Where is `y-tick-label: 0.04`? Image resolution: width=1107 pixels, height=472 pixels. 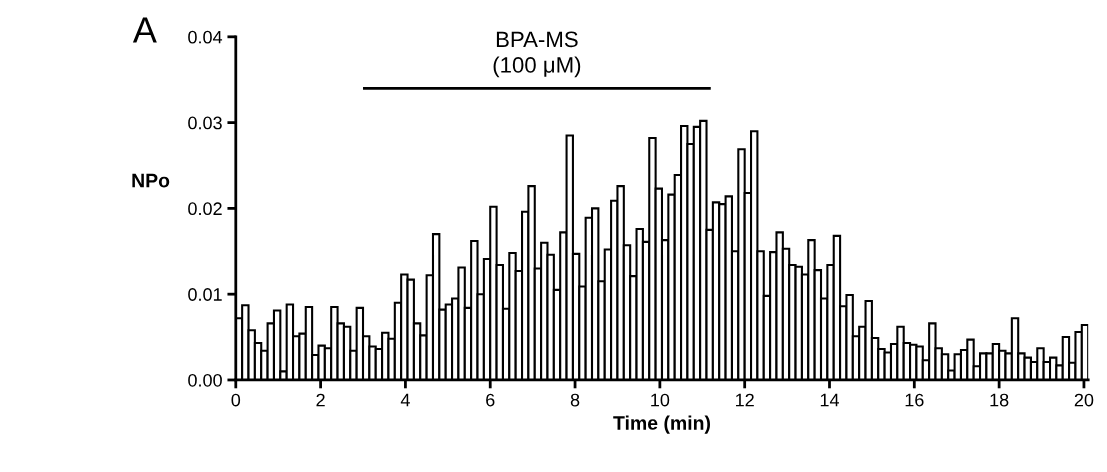 y-tick-label: 0.04 is located at coordinates (205, 37).